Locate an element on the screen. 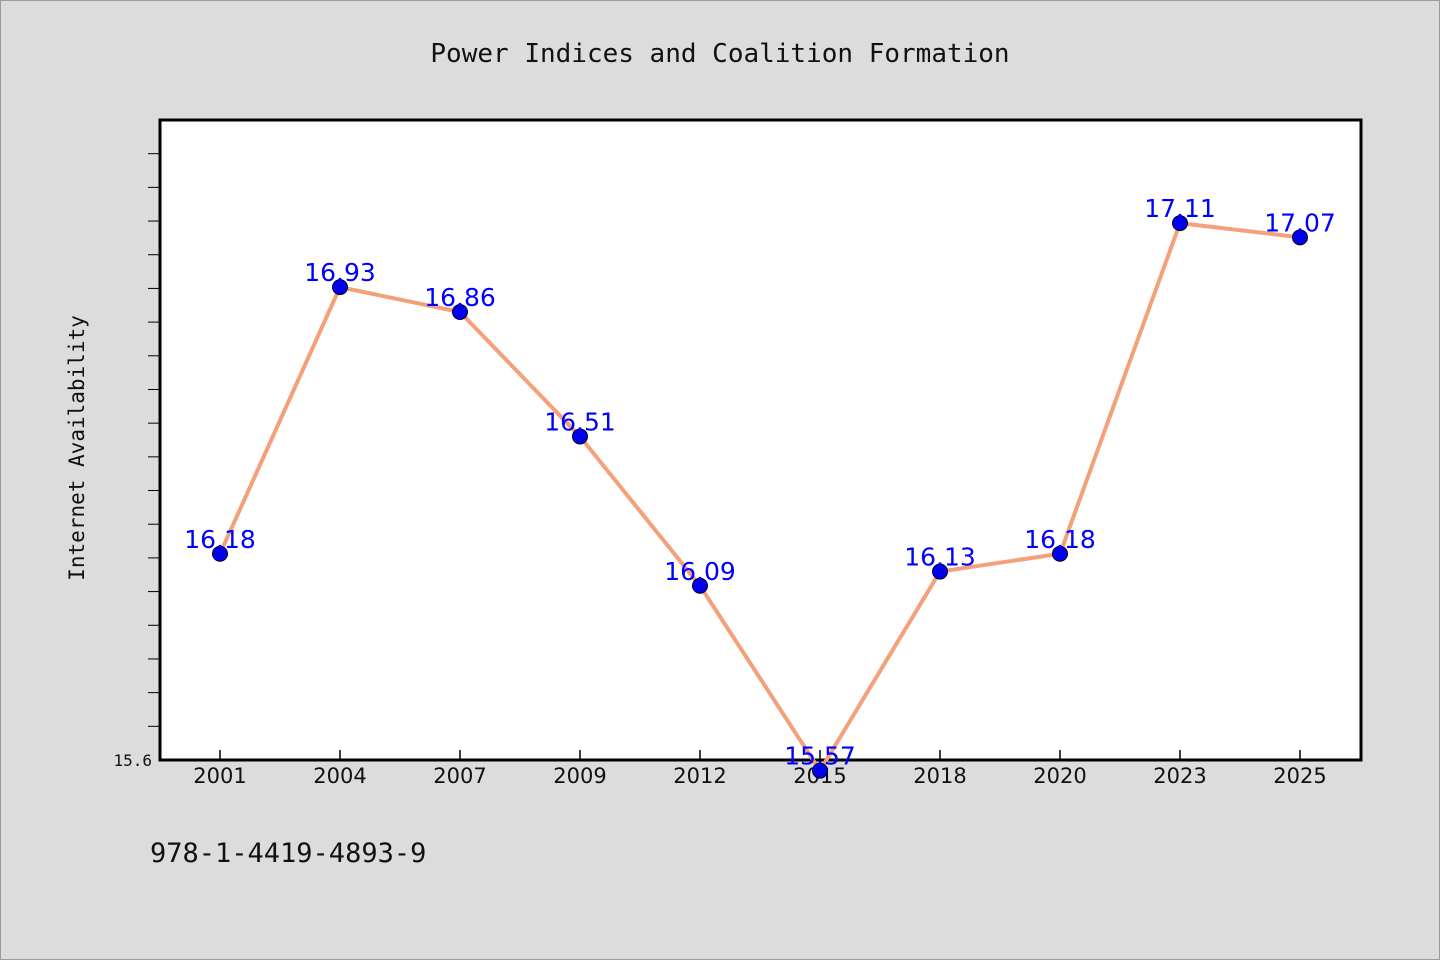 The height and width of the screenshot is (960, 1440). data-label: 16.86 is located at coordinates (460, 297).